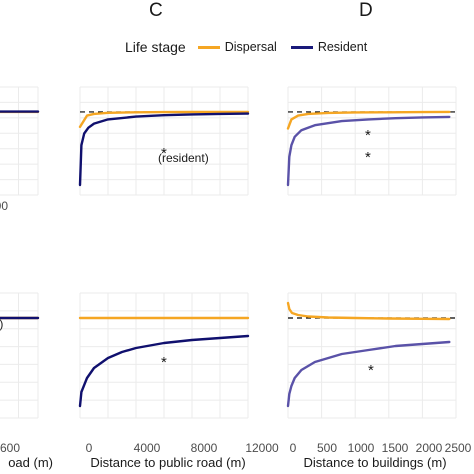 The width and height of the screenshot is (474, 474). I want to click on x-tick-label: 1500, so click(395, 448).